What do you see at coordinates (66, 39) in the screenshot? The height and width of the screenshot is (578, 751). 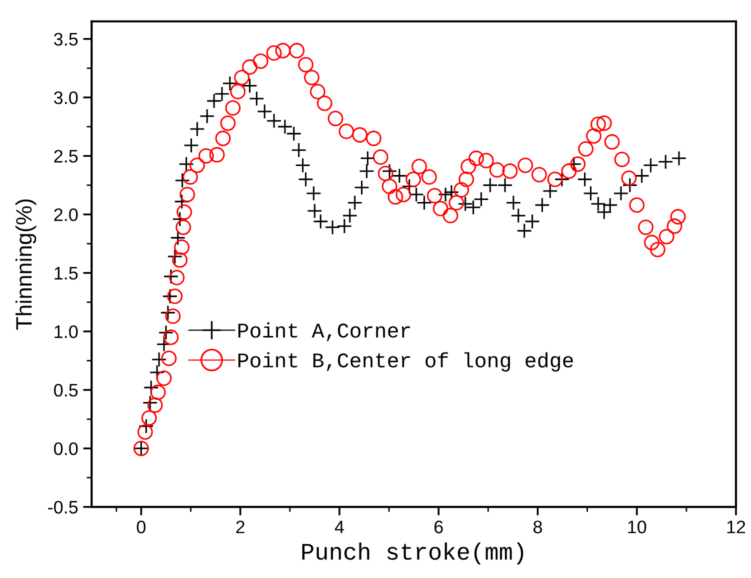 I see `y-tick-label: 3.5` at bounding box center [66, 39].